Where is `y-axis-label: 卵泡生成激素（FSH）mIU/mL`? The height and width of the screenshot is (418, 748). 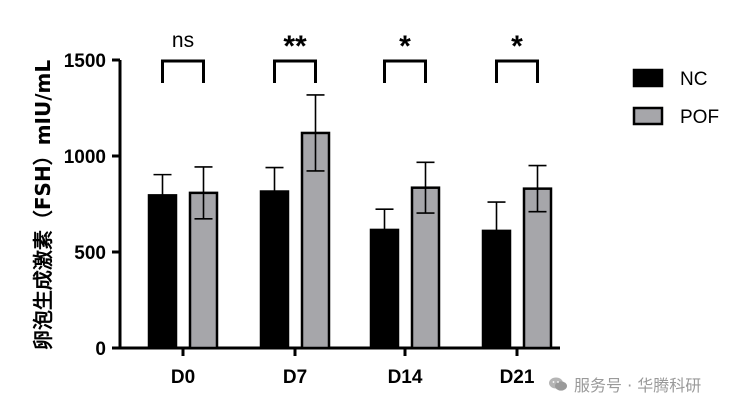 y-axis-label: 卵泡生成激素（FSH）mIU/mL is located at coordinates (43, 205).